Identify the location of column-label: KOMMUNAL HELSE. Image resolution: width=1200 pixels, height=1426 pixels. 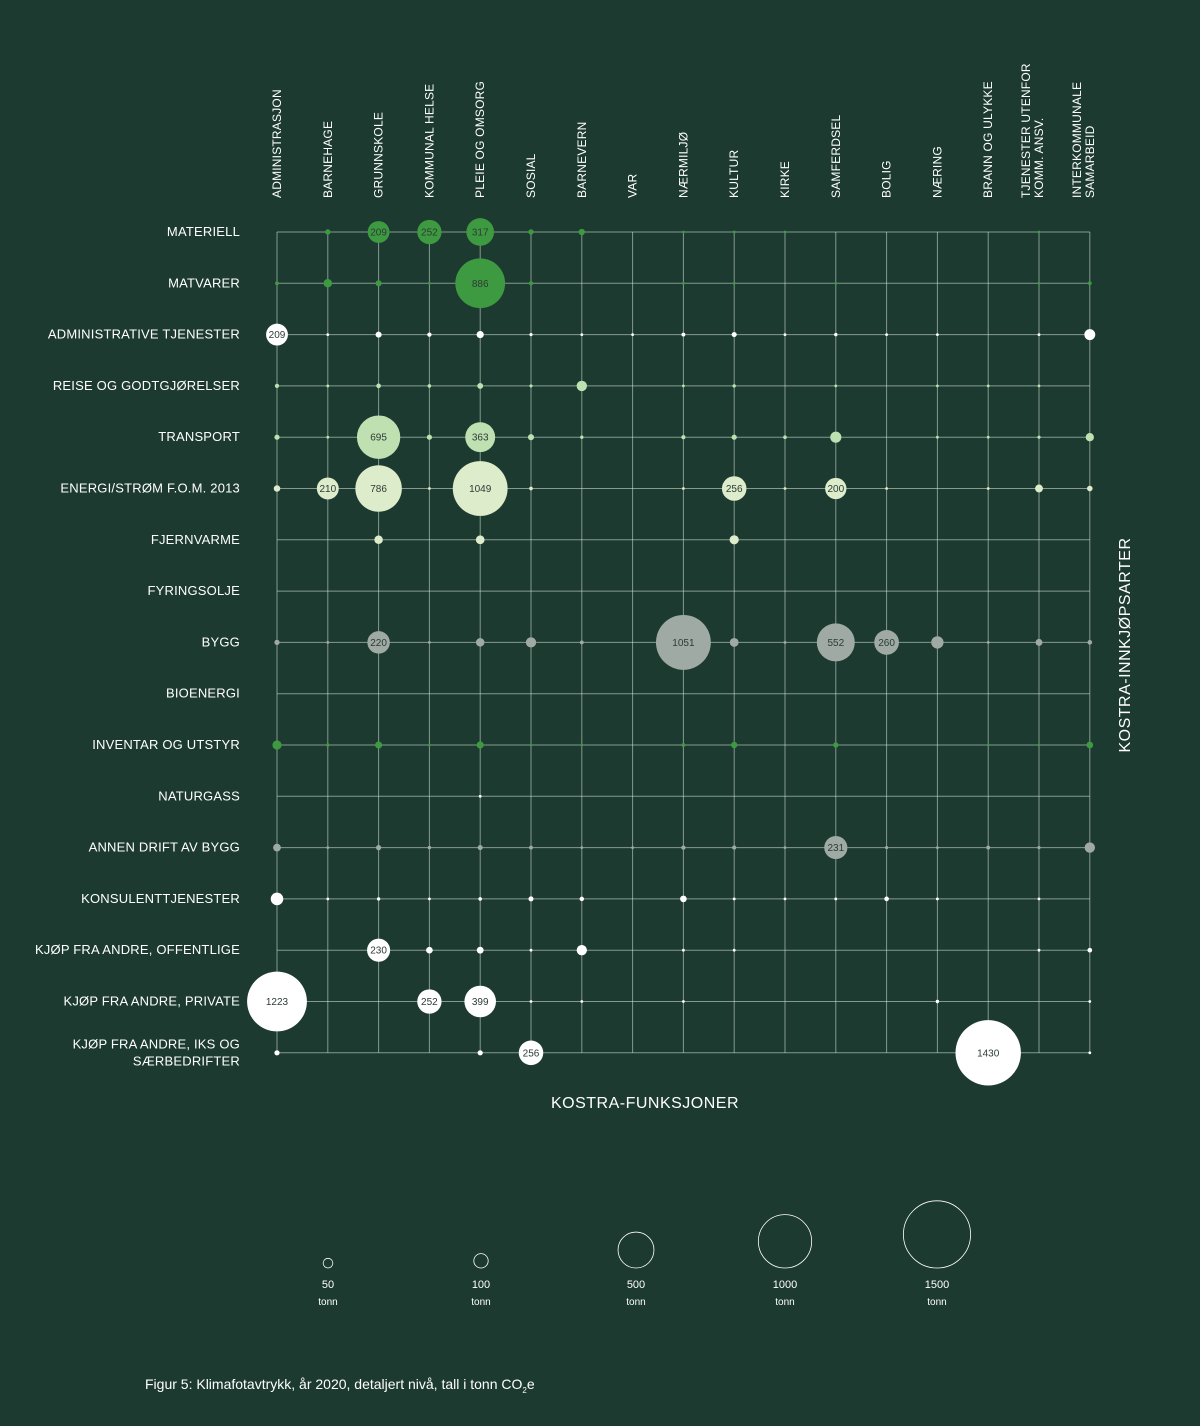
(429, 141).